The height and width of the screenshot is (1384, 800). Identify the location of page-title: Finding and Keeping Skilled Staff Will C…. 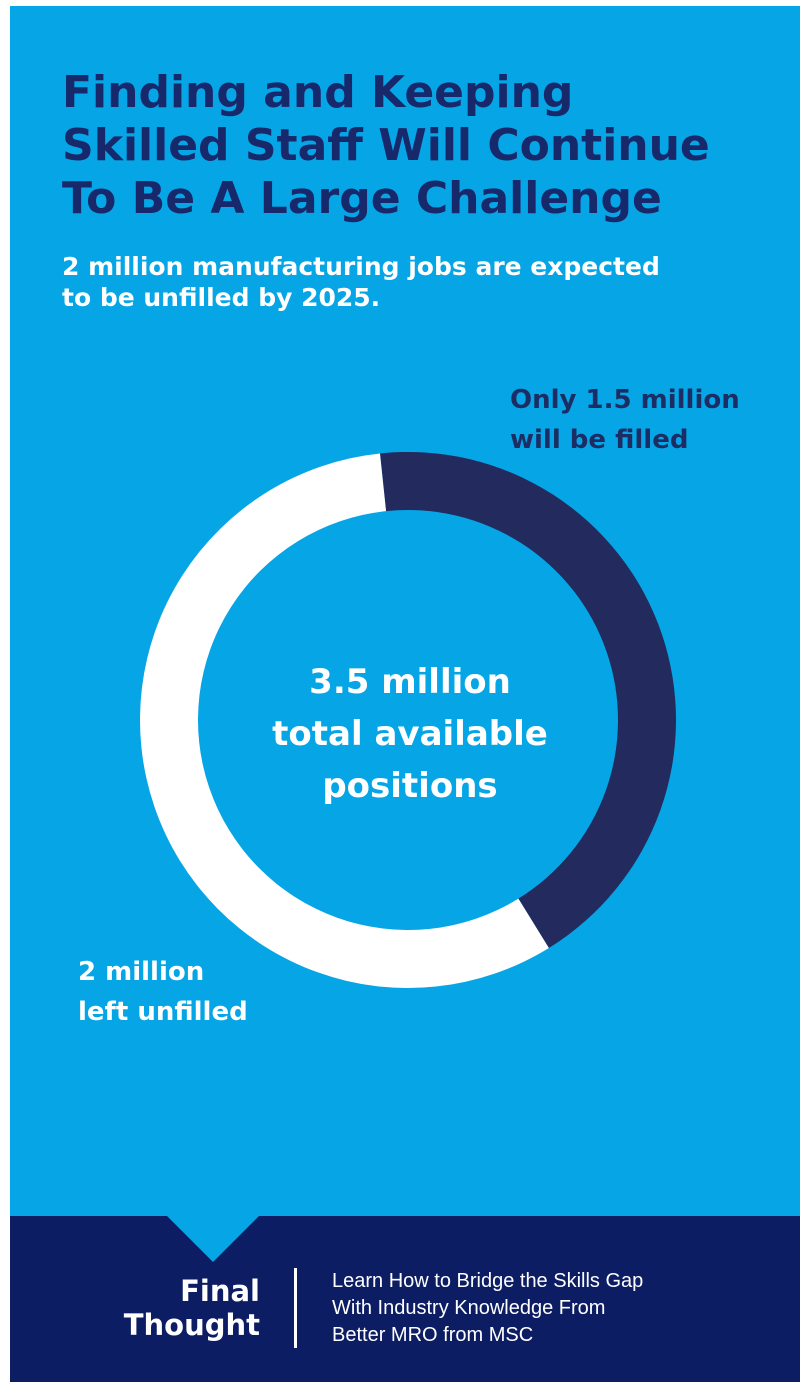
(422, 145).